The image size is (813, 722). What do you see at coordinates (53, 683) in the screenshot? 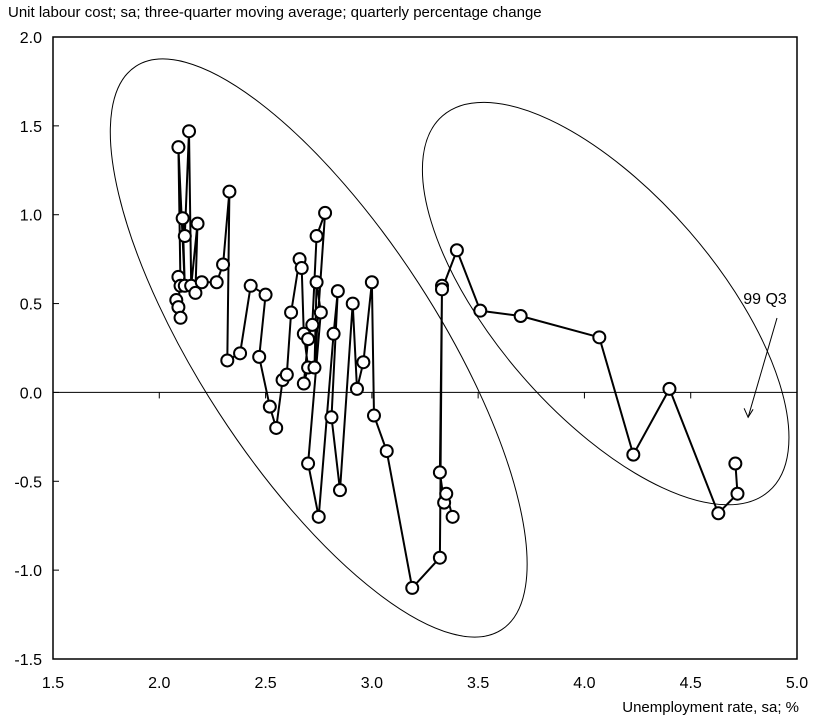
I see `x-tick-label: 1.5` at bounding box center [53, 683].